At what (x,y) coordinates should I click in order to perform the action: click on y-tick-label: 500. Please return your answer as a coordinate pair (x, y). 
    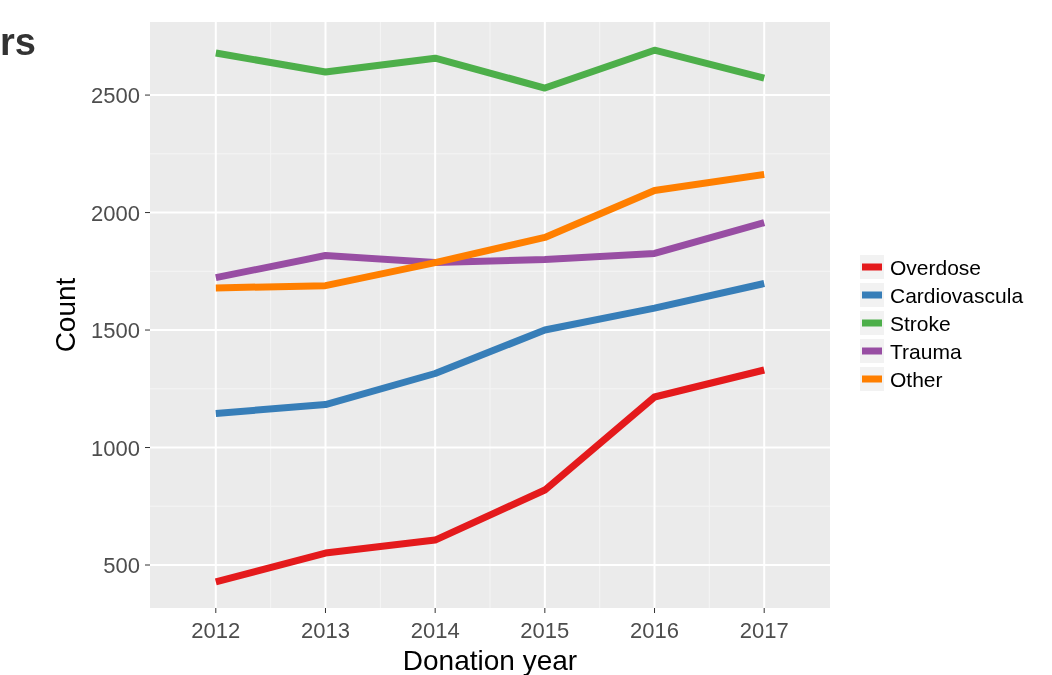
    Looking at the image, I should click on (121, 565).